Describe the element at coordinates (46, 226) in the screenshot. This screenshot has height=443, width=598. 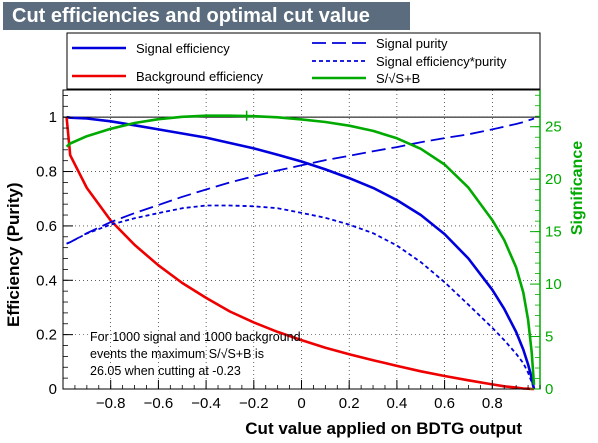
I see `y-tick-label: 0.6` at that location.